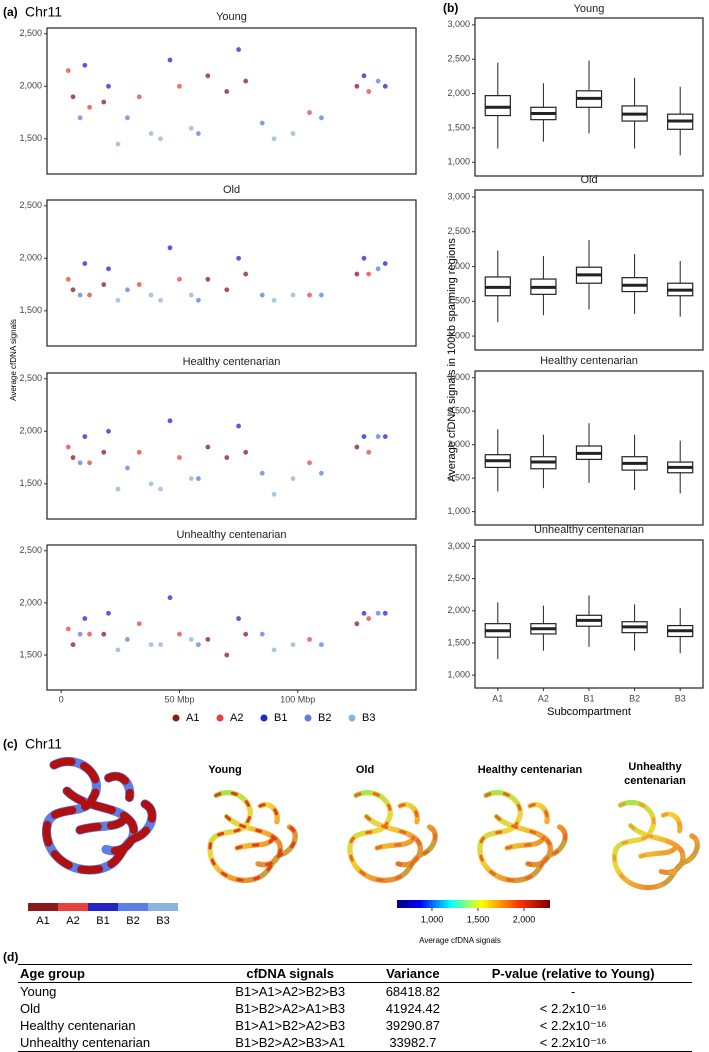  What do you see at coordinates (589, 361) in the screenshot?
I see `chart-title: Healthy centenarian` at bounding box center [589, 361].